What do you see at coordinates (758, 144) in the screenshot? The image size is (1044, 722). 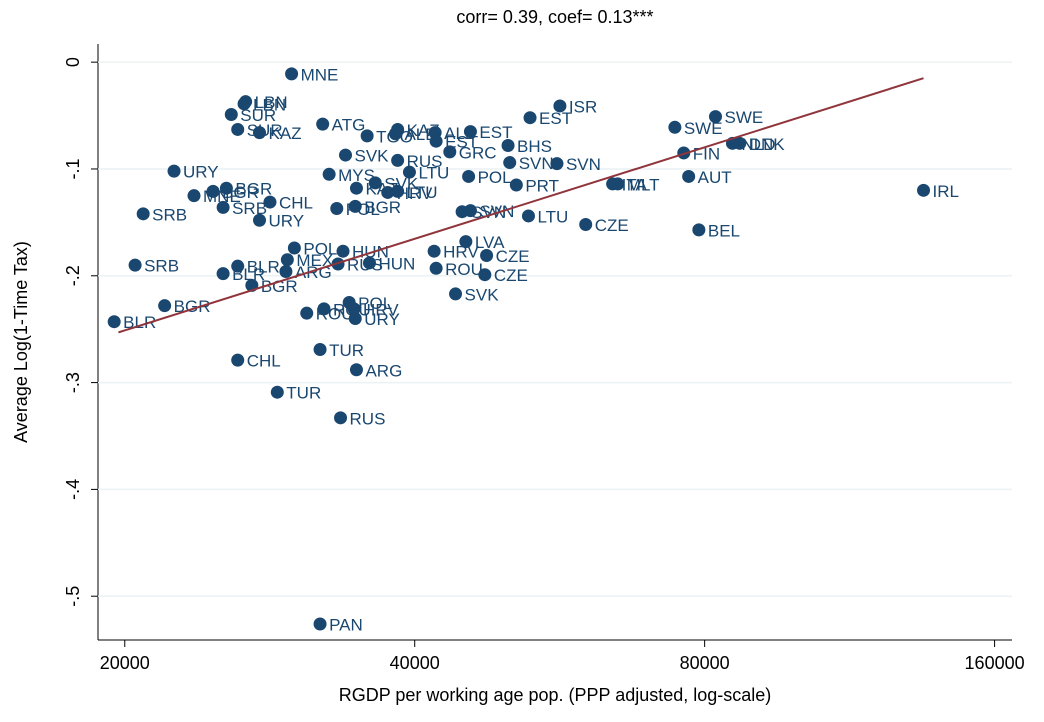 I see `point-label: NLD` at bounding box center [758, 144].